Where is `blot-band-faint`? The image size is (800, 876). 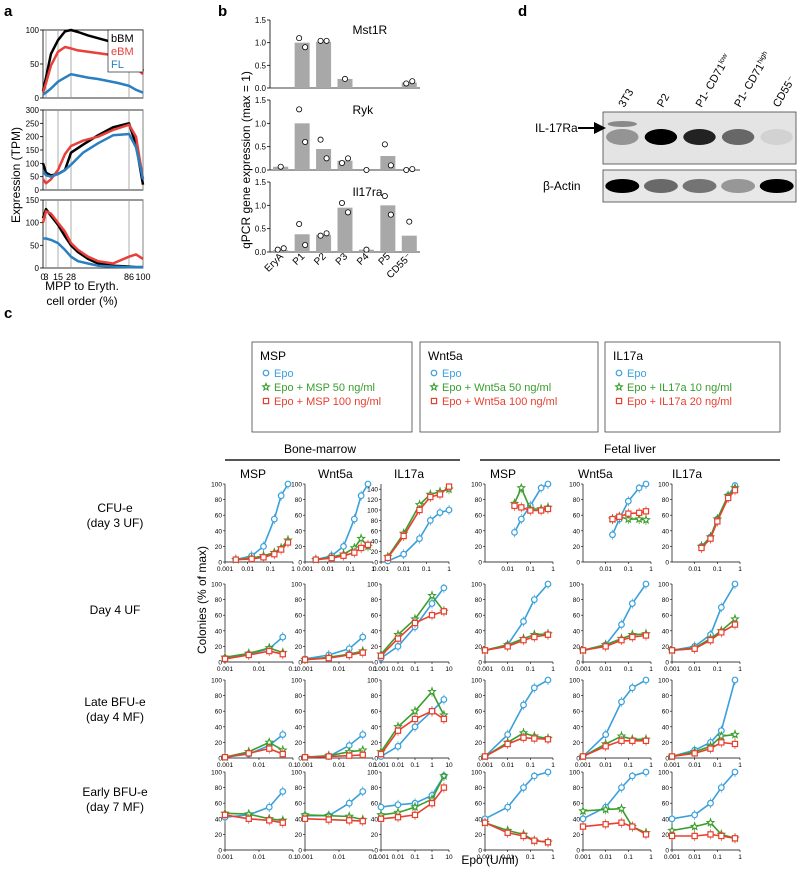
blot-band-faint is located at coordinates (622, 124).